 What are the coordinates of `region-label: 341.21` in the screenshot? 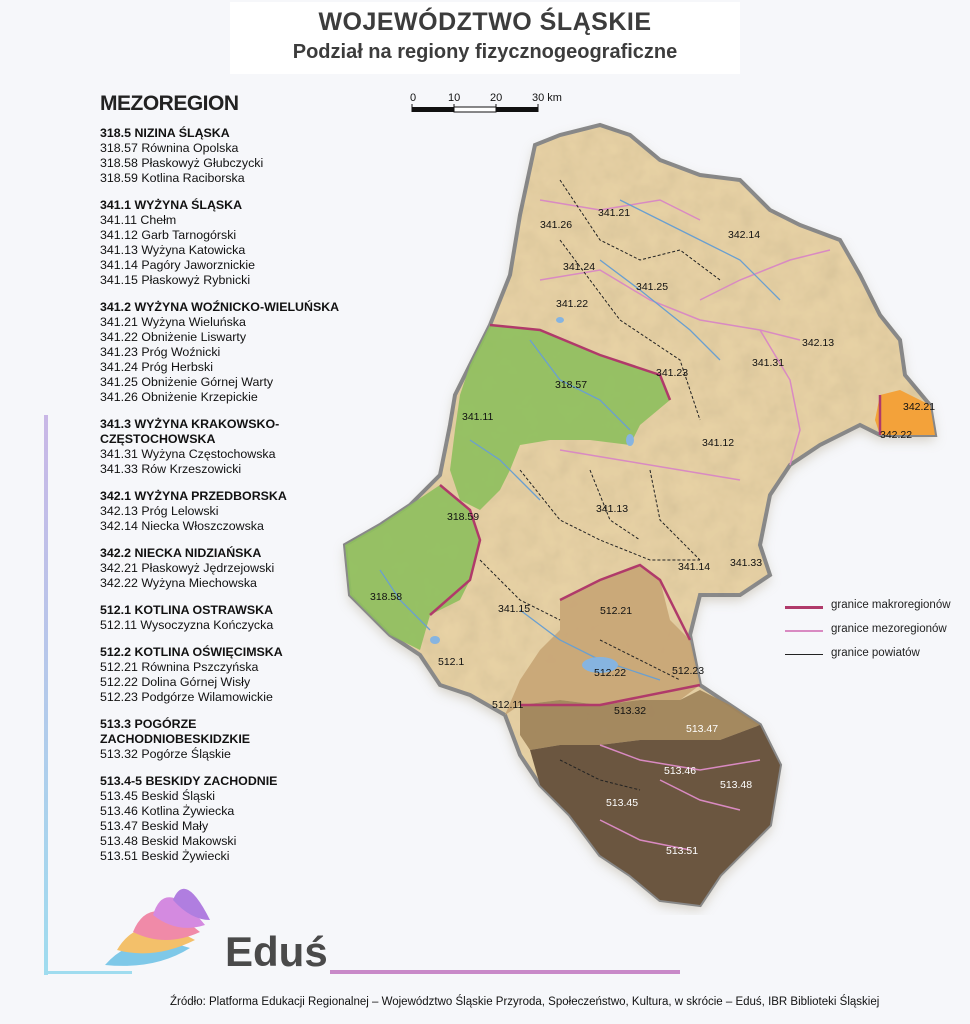 It's located at (614, 213).